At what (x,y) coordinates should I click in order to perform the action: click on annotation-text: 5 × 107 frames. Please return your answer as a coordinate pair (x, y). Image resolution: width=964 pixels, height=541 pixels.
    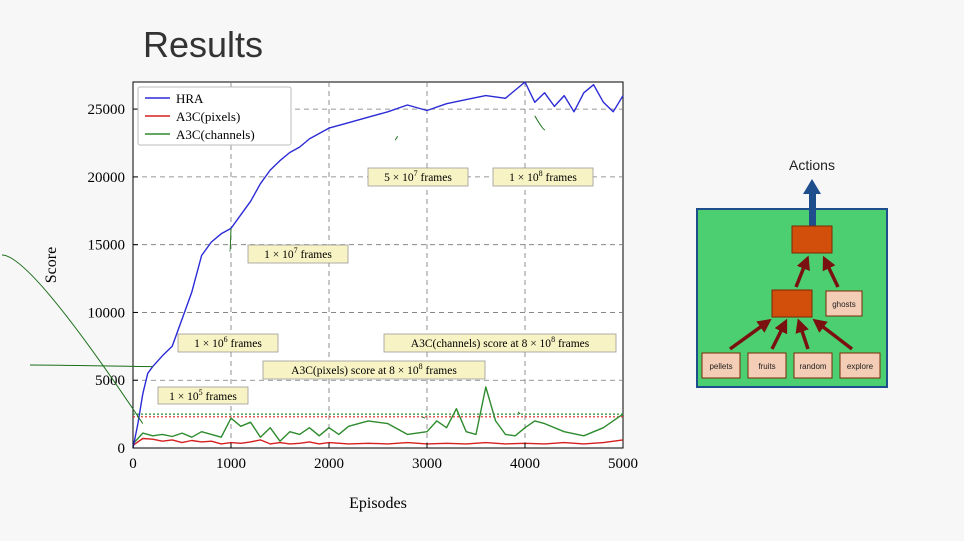
    Looking at the image, I should click on (418, 176).